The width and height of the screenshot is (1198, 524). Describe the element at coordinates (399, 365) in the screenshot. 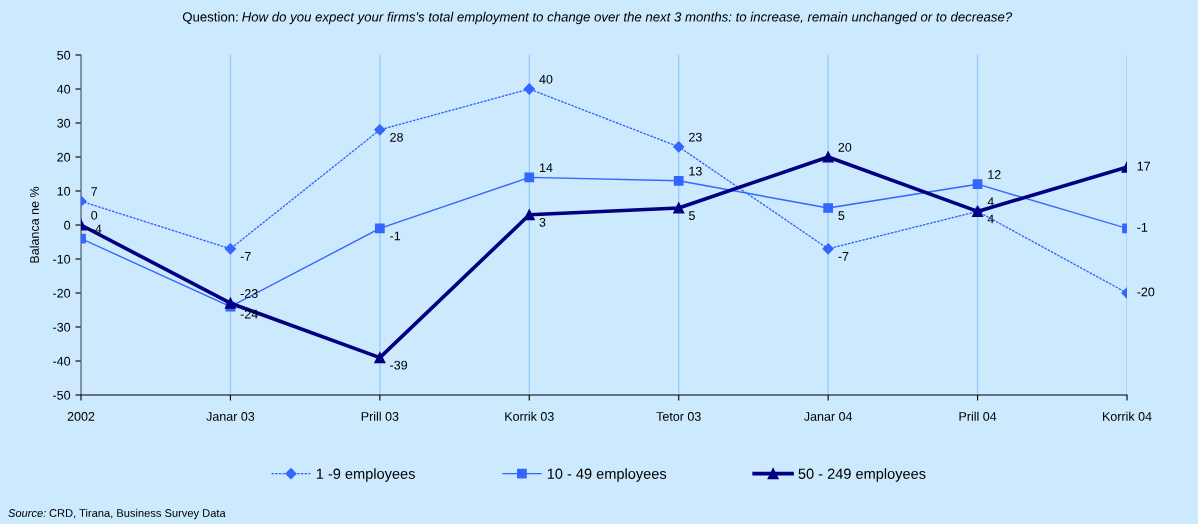

I see `data-label: -39` at that location.